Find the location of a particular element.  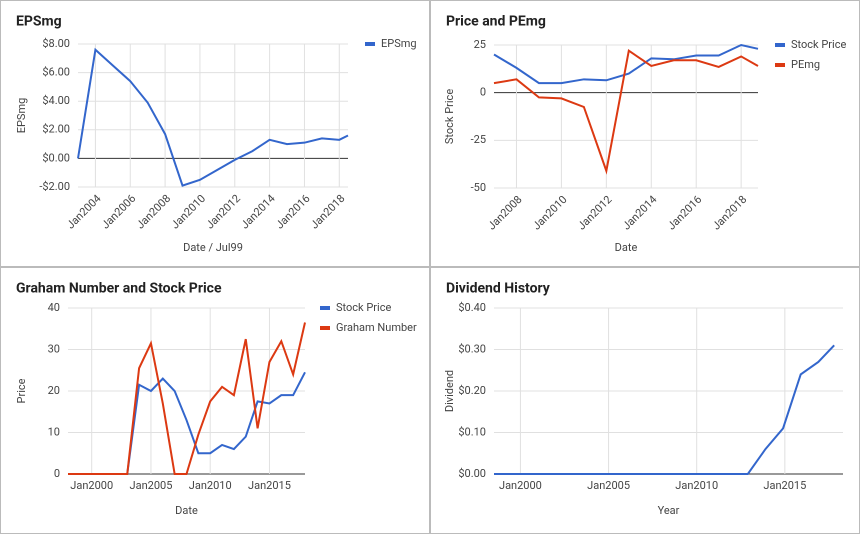

y-tick-label: -50 is located at coordinates (478, 187).